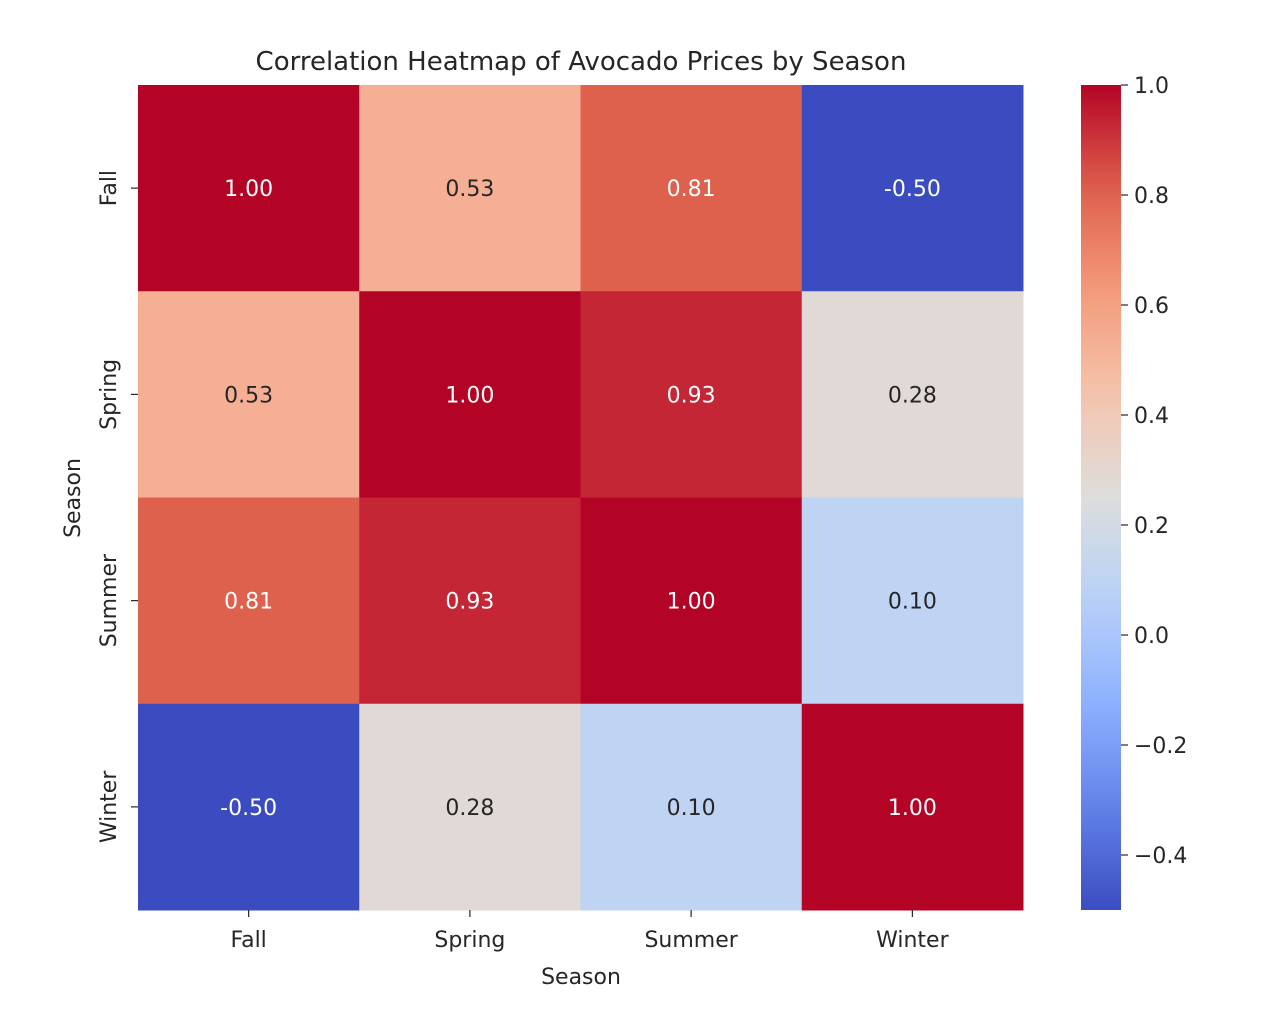 The width and height of the screenshot is (1278, 1019). I want to click on x-tick-label: Winter, so click(912, 940).